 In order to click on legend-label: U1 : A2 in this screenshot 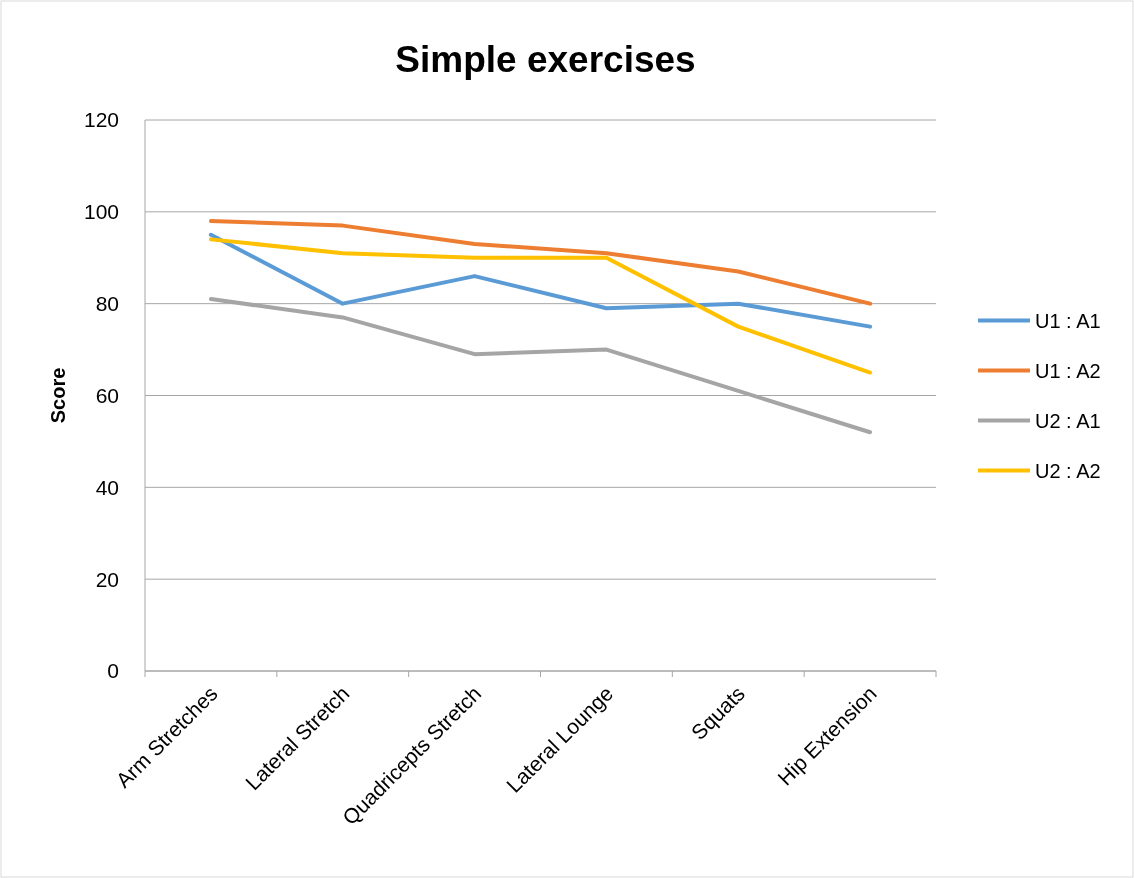, I will do `click(1068, 370)`.